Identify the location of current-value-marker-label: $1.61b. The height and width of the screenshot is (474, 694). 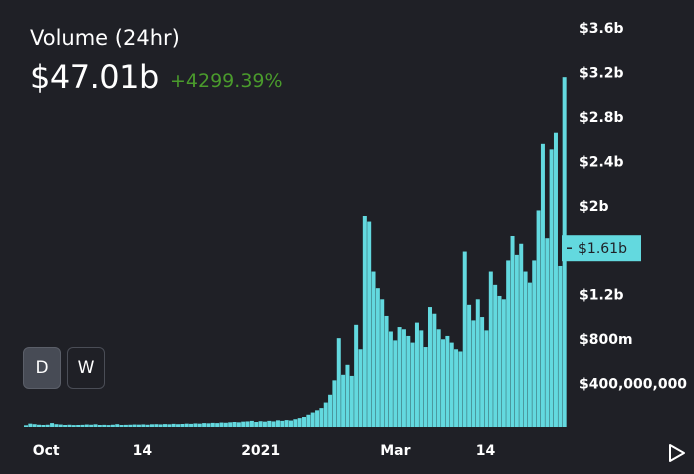
(602, 249).